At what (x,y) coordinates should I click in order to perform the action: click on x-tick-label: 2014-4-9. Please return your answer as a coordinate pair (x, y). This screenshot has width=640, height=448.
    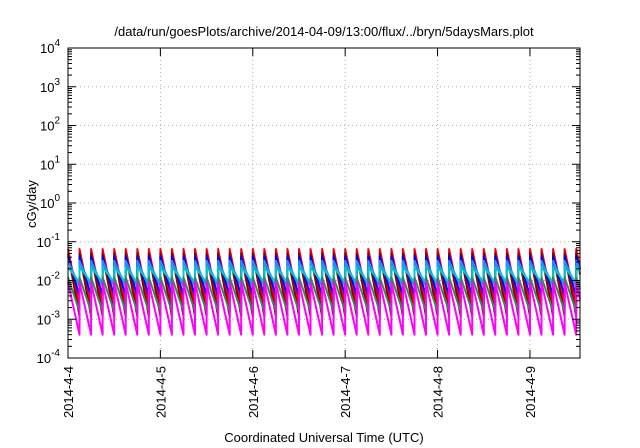
    Looking at the image, I should click on (530, 392).